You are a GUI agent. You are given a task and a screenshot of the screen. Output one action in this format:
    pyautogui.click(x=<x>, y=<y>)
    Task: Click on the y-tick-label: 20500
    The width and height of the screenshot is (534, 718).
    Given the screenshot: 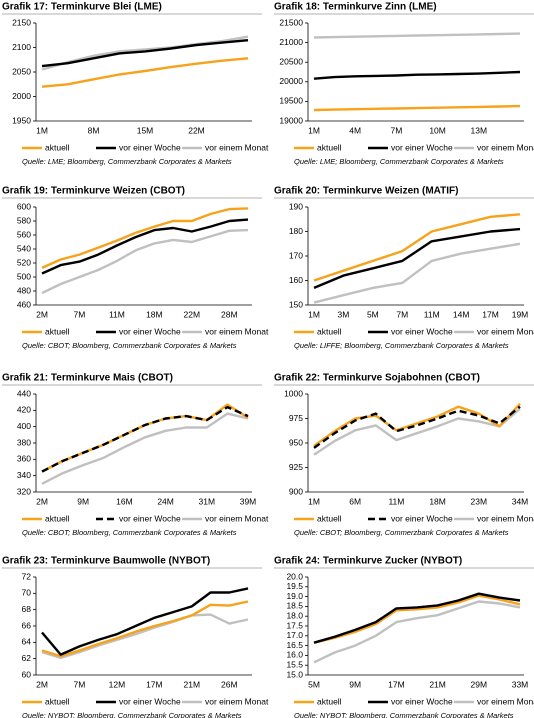 What is the action you would take?
    pyautogui.click(x=291, y=61)
    